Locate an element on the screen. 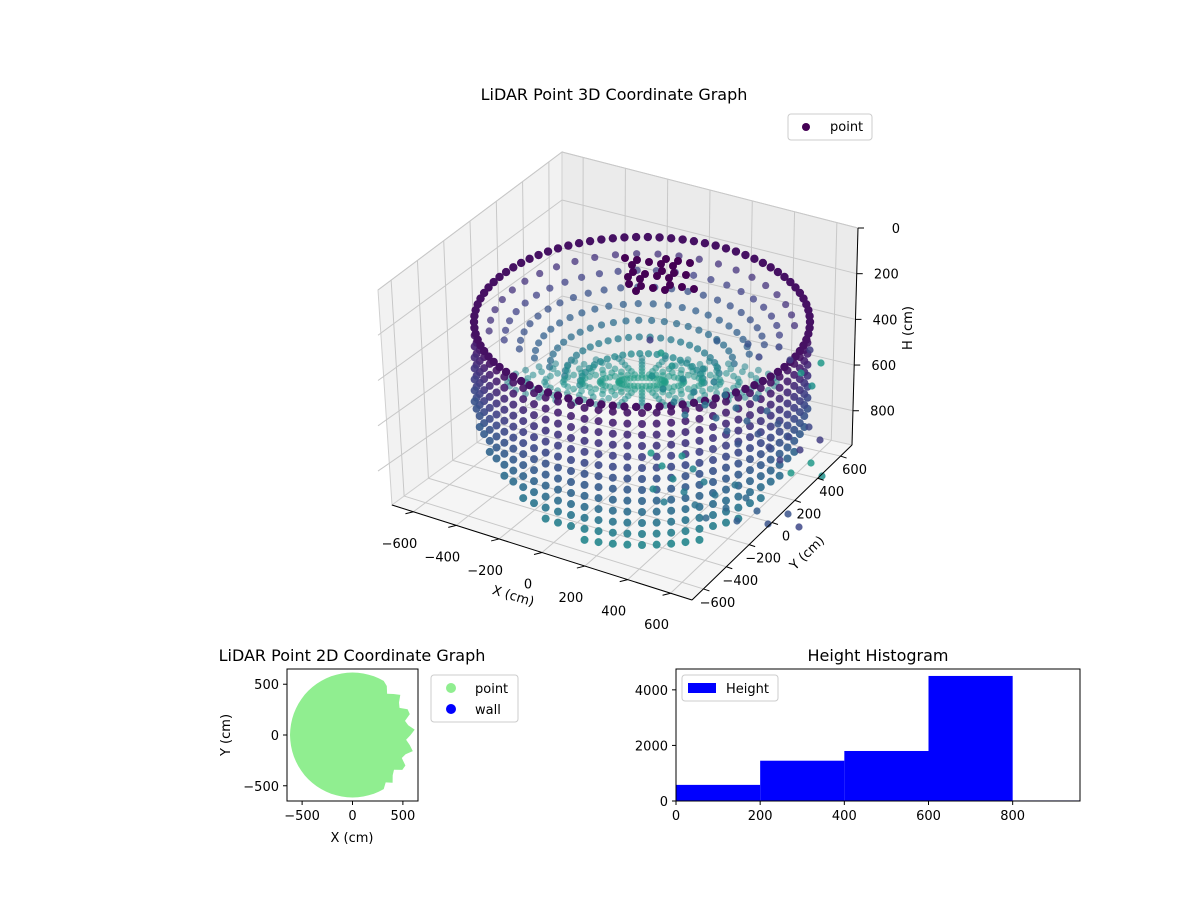 This screenshot has width=1200, height=900. y-tick-label-3d: 200 is located at coordinates (808, 514).